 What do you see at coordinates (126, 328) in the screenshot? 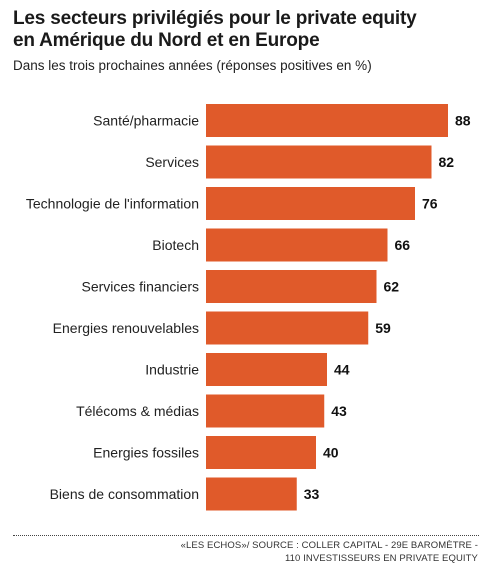
I see `category-label-5: Energies renouvelables` at bounding box center [126, 328].